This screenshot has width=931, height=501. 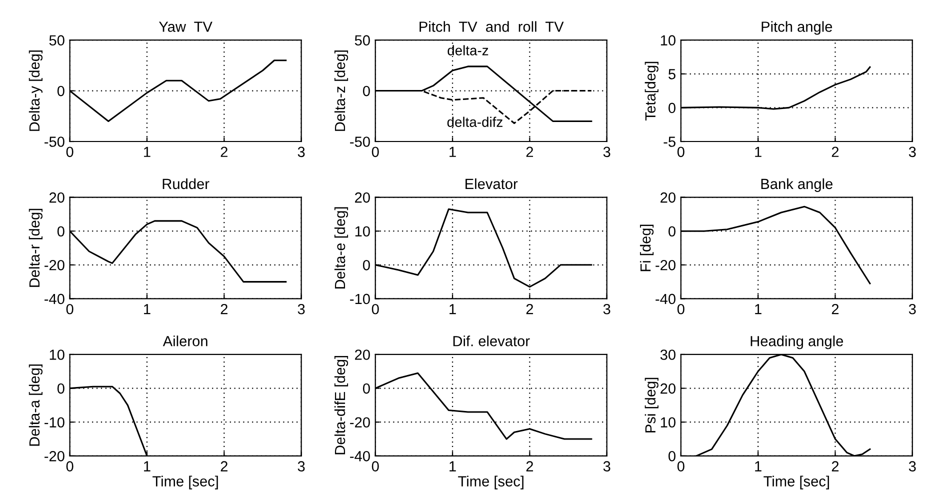 I want to click on chart-title: Aileron, so click(x=185, y=341).